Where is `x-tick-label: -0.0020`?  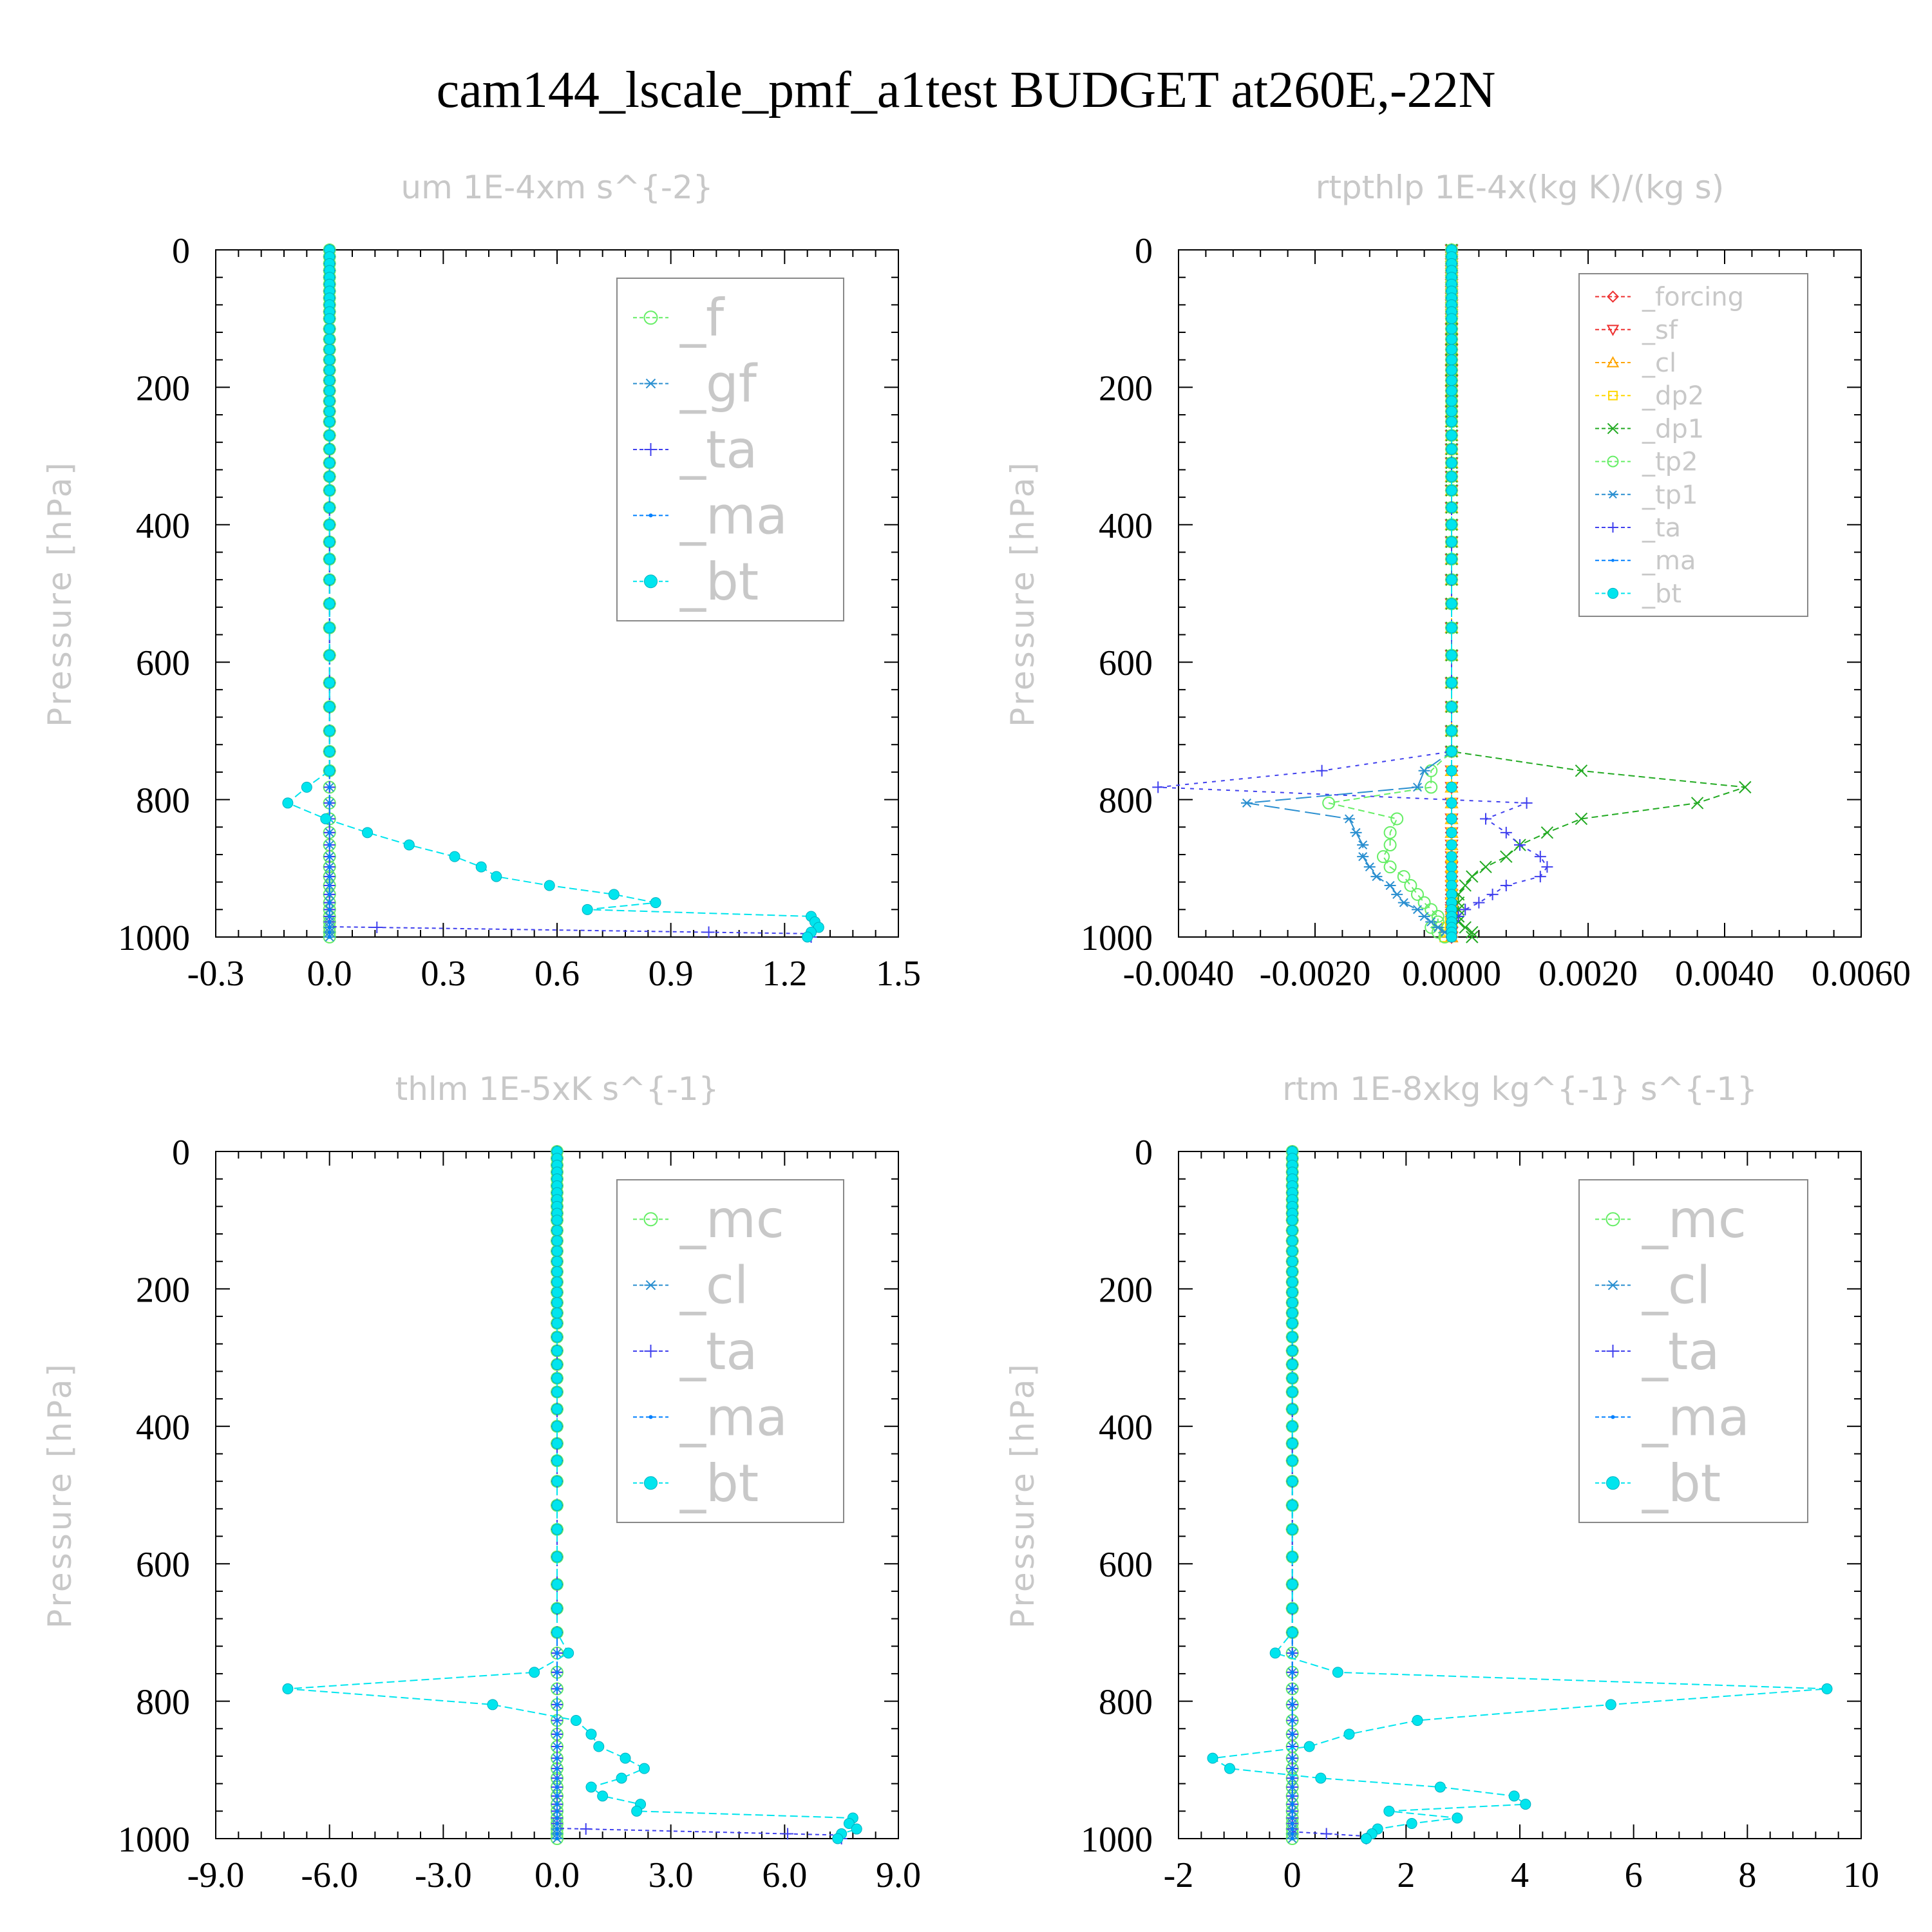 x-tick-label: -0.0020 is located at coordinates (1316, 974).